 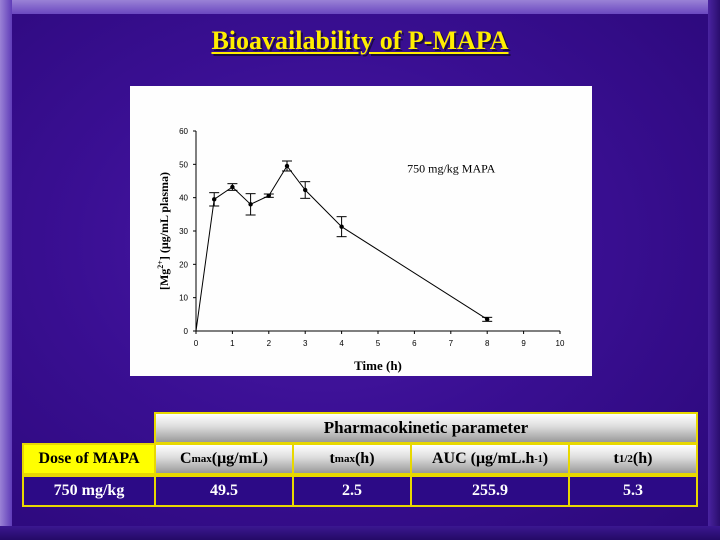 I want to click on y-label-part: ] (, so click(x=164, y=254).